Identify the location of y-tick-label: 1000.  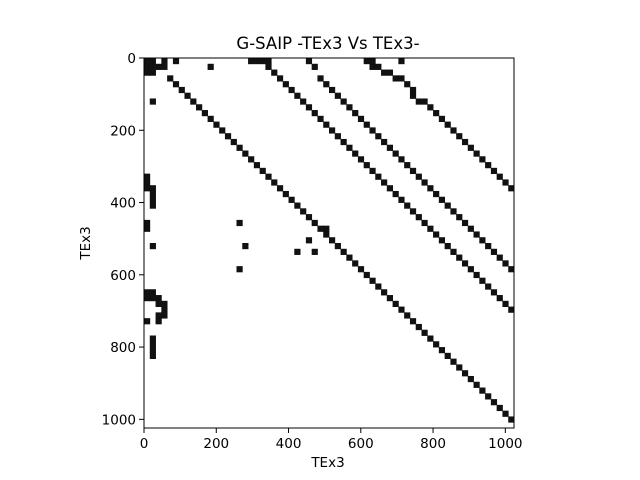
(119, 420).